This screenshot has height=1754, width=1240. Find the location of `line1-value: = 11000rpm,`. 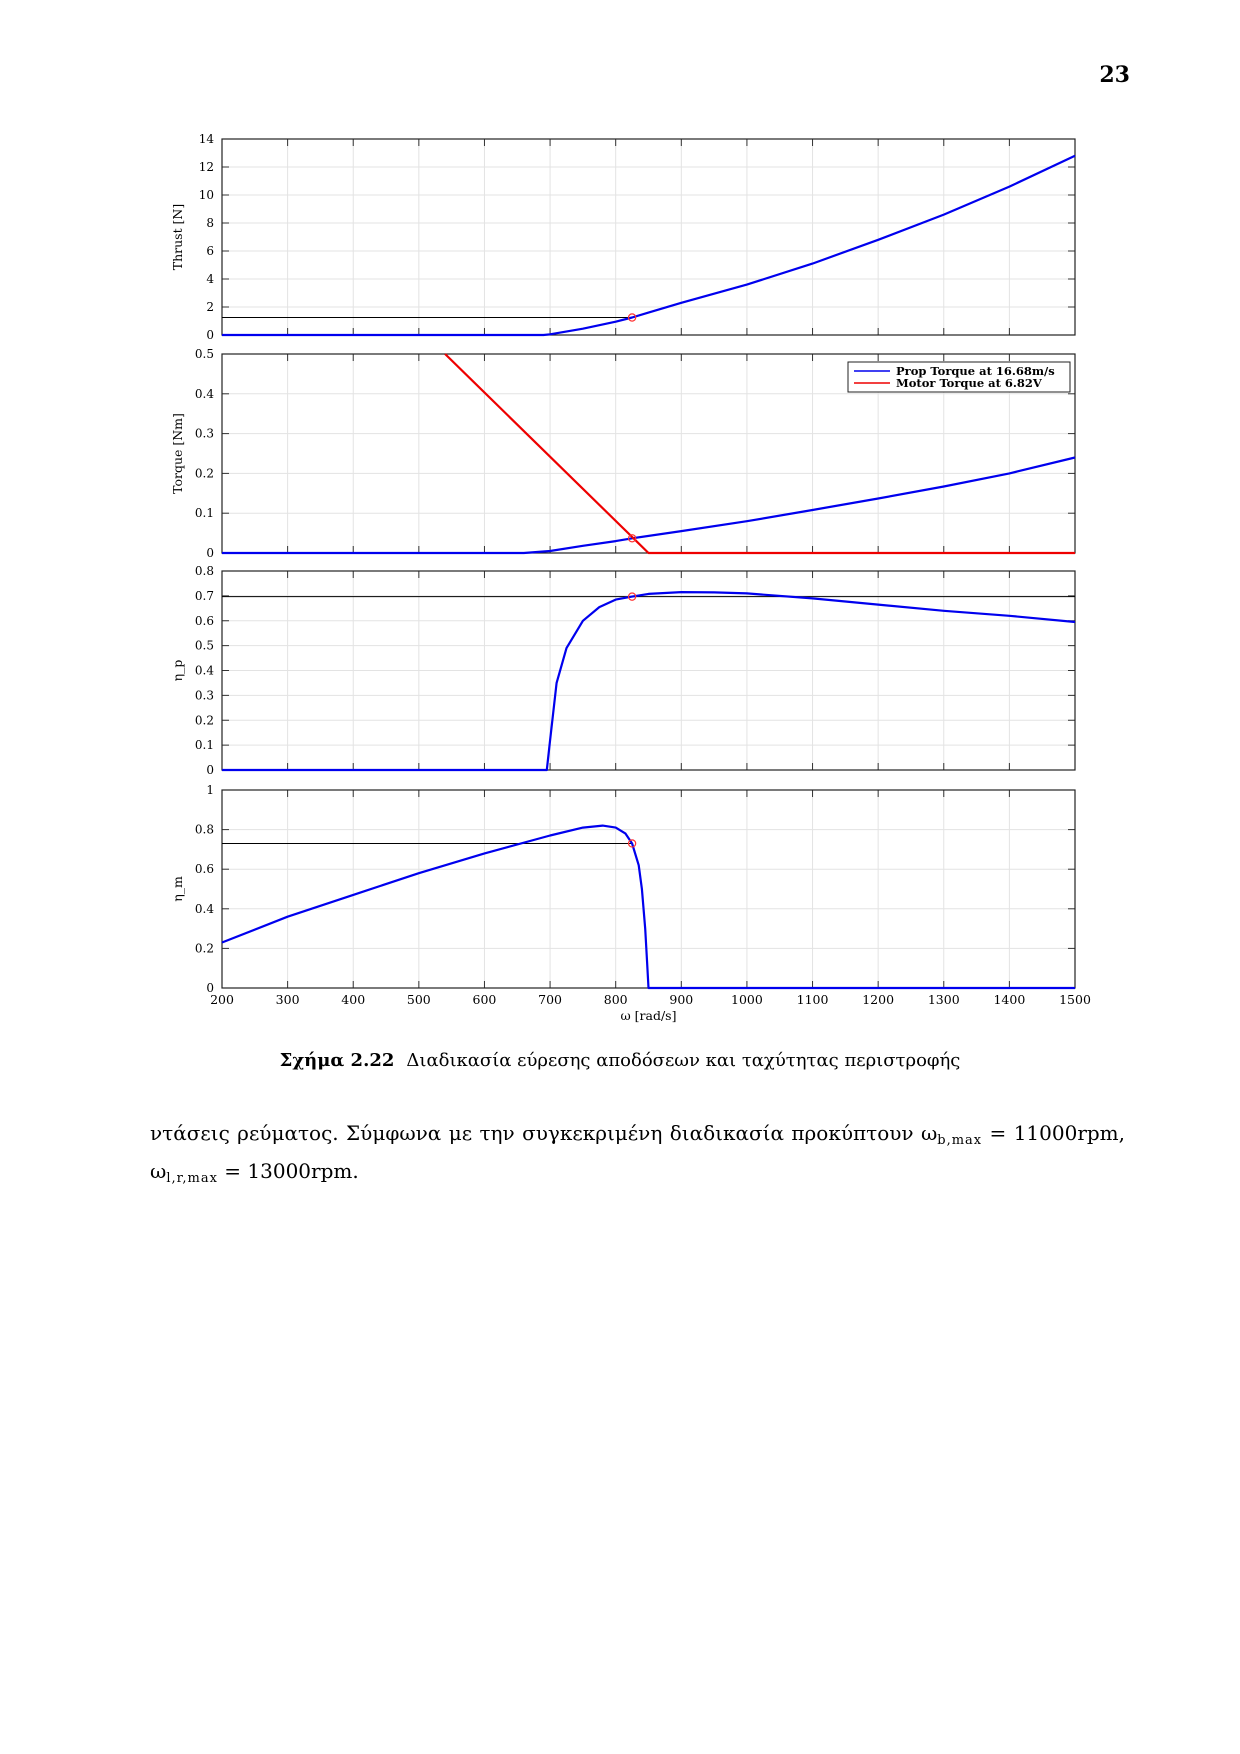

line1-value: = 11000rpm, is located at coordinates (1054, 1133).